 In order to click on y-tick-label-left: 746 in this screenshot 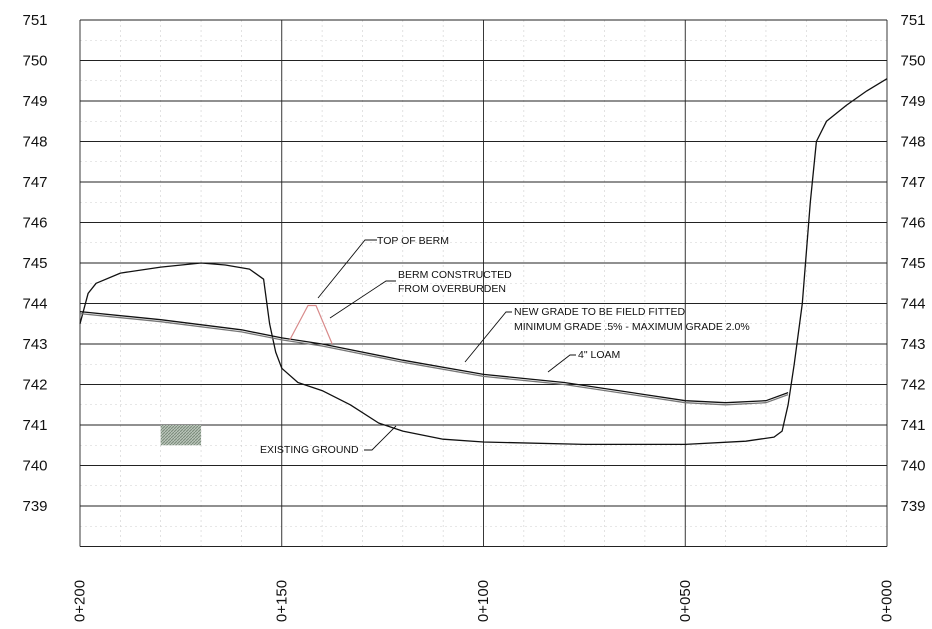, I will do `click(34, 223)`.